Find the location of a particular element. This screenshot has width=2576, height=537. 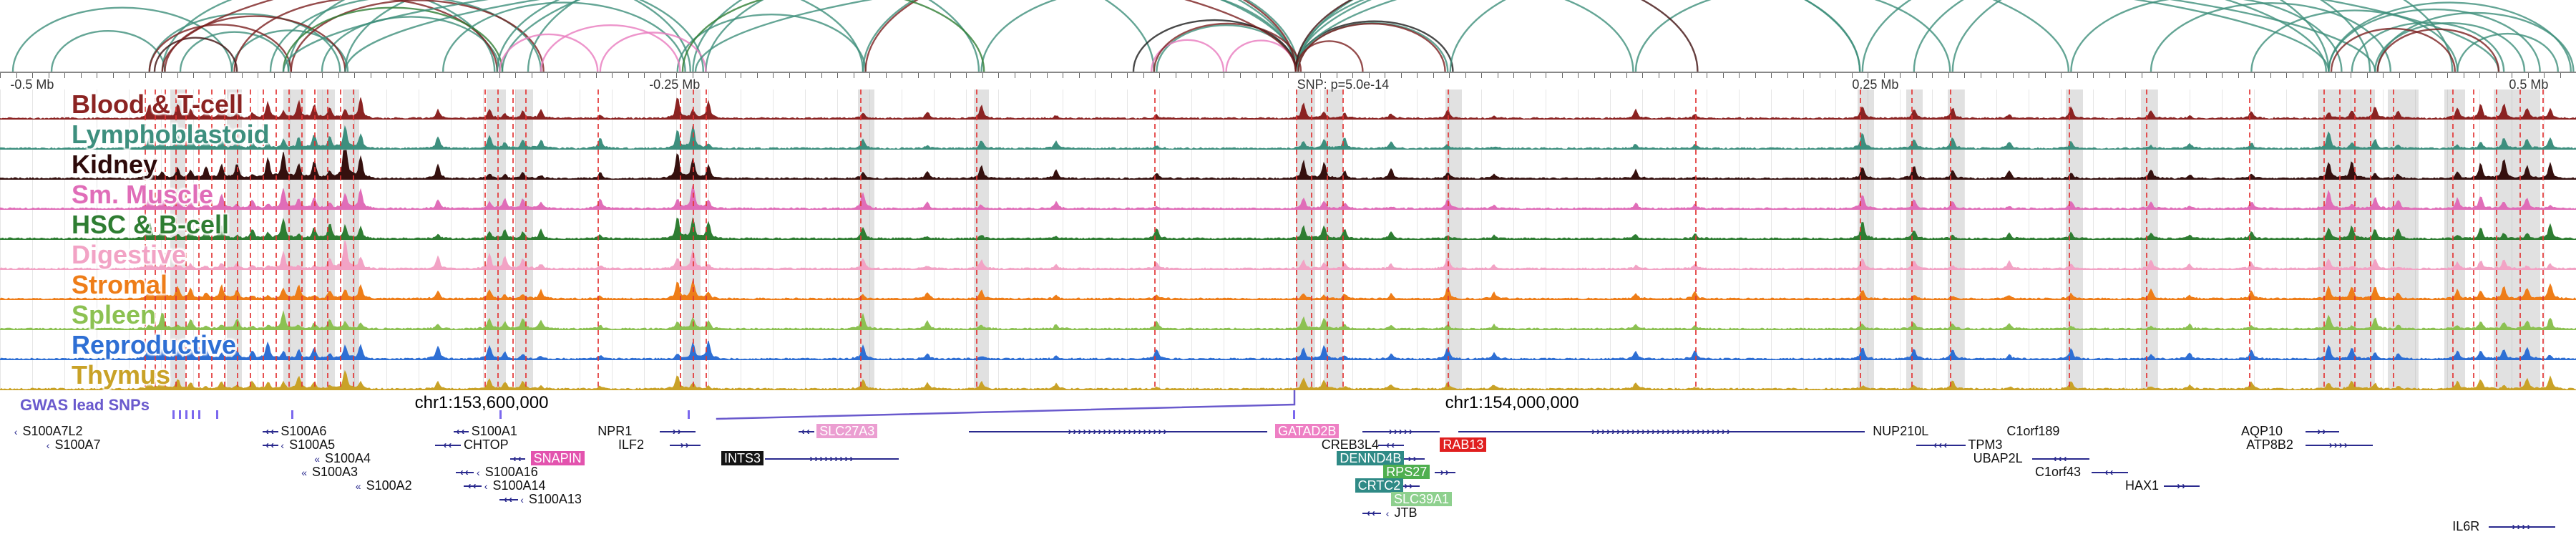

gene-name: S100A16 is located at coordinates (511, 472).